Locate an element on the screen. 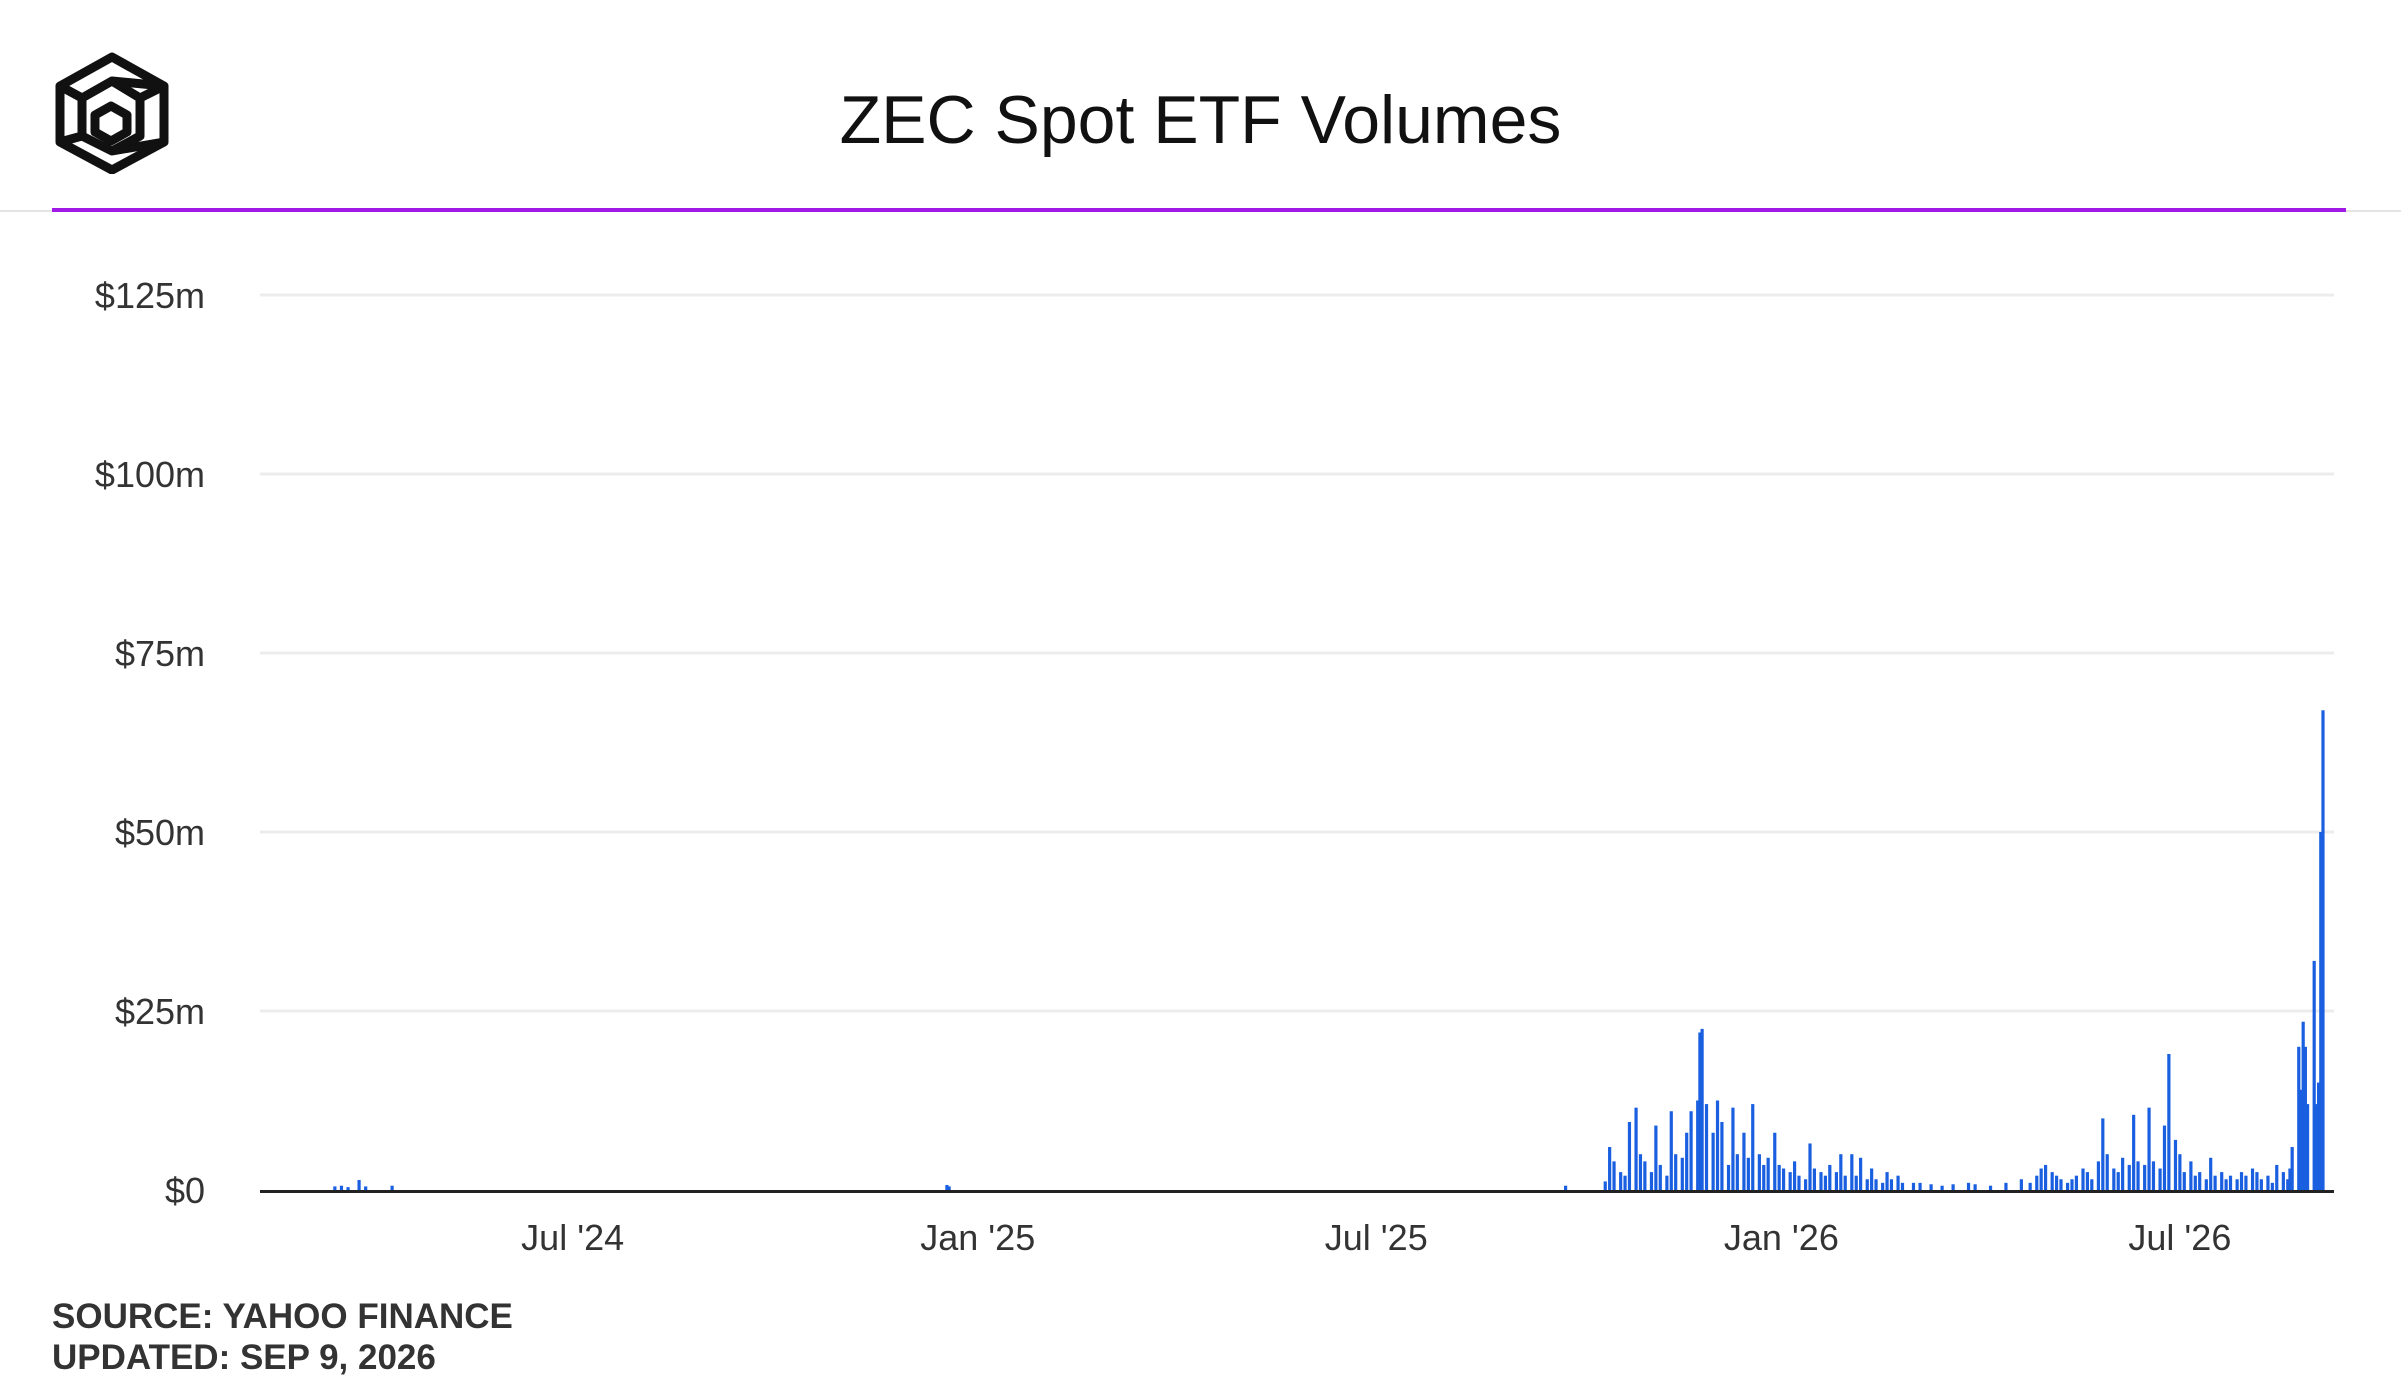 This screenshot has height=1400, width=2401. x-tick-label: Jul '25 is located at coordinates (1376, 1237).